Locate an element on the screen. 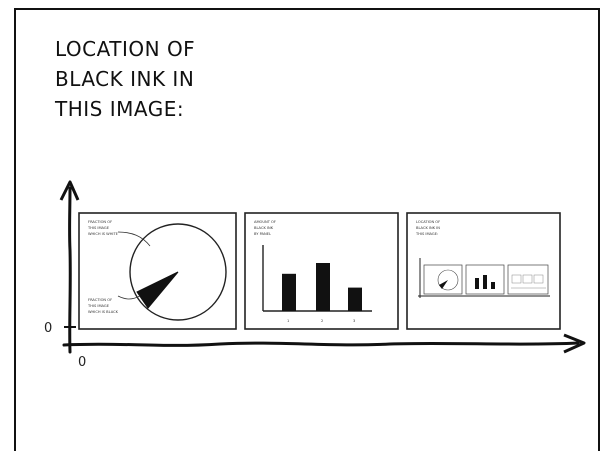 The width and height of the screenshot is (611, 457). pie-chart-black-slice is located at coordinates (157, 290).